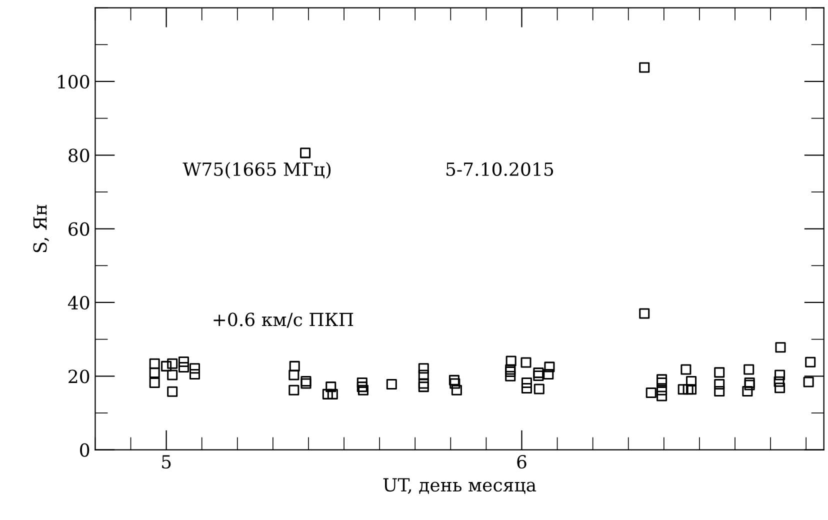  I want to click on y-tick-label: 80, so click(79, 155).